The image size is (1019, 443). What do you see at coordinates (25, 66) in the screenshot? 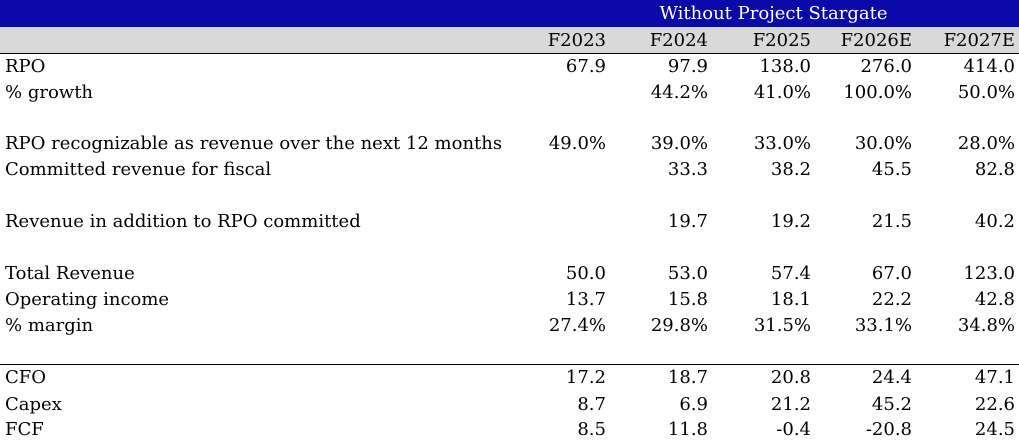
I see `row-label: RPO` at bounding box center [25, 66].